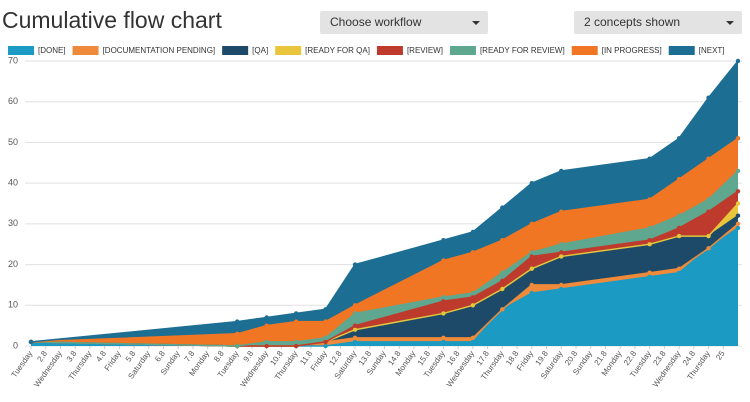 The height and width of the screenshot is (402, 750). I want to click on dropdown-label: Choose workflow, so click(376, 22).